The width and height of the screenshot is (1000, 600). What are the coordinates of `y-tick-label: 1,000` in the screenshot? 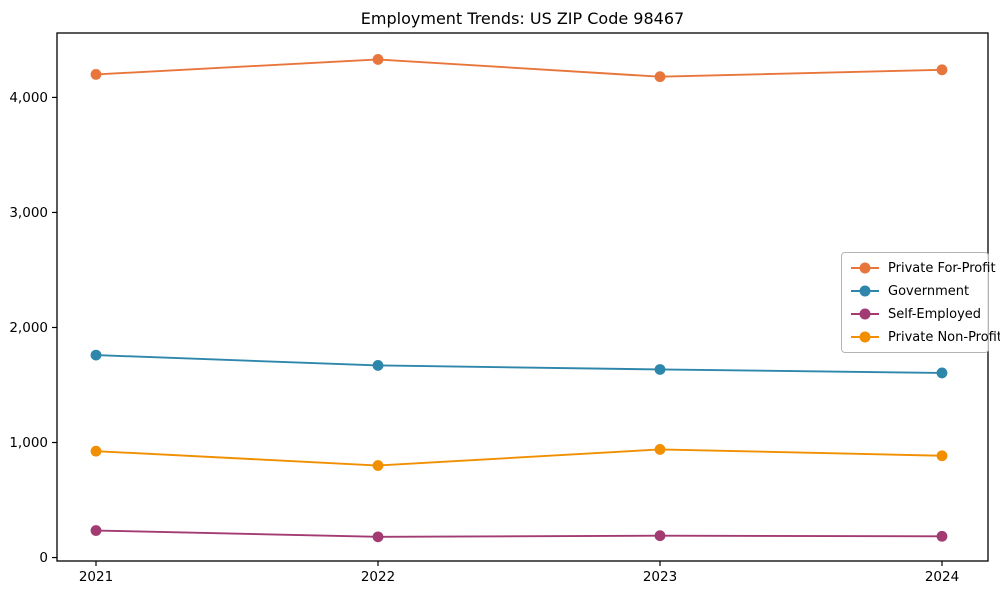 It's located at (28, 443).